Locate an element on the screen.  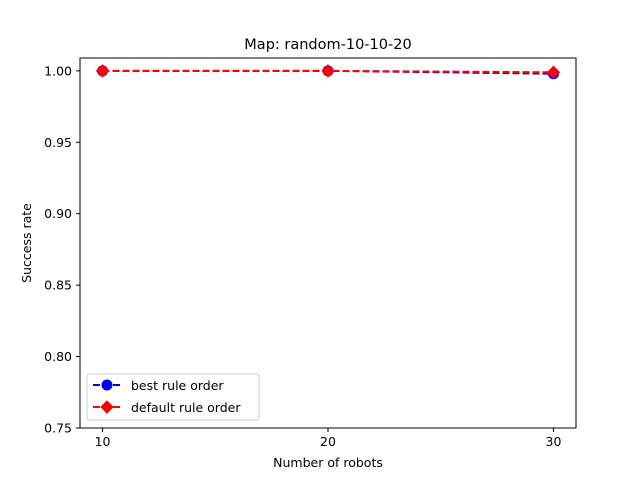
y-tick-label: 0.75 is located at coordinates (58, 428).